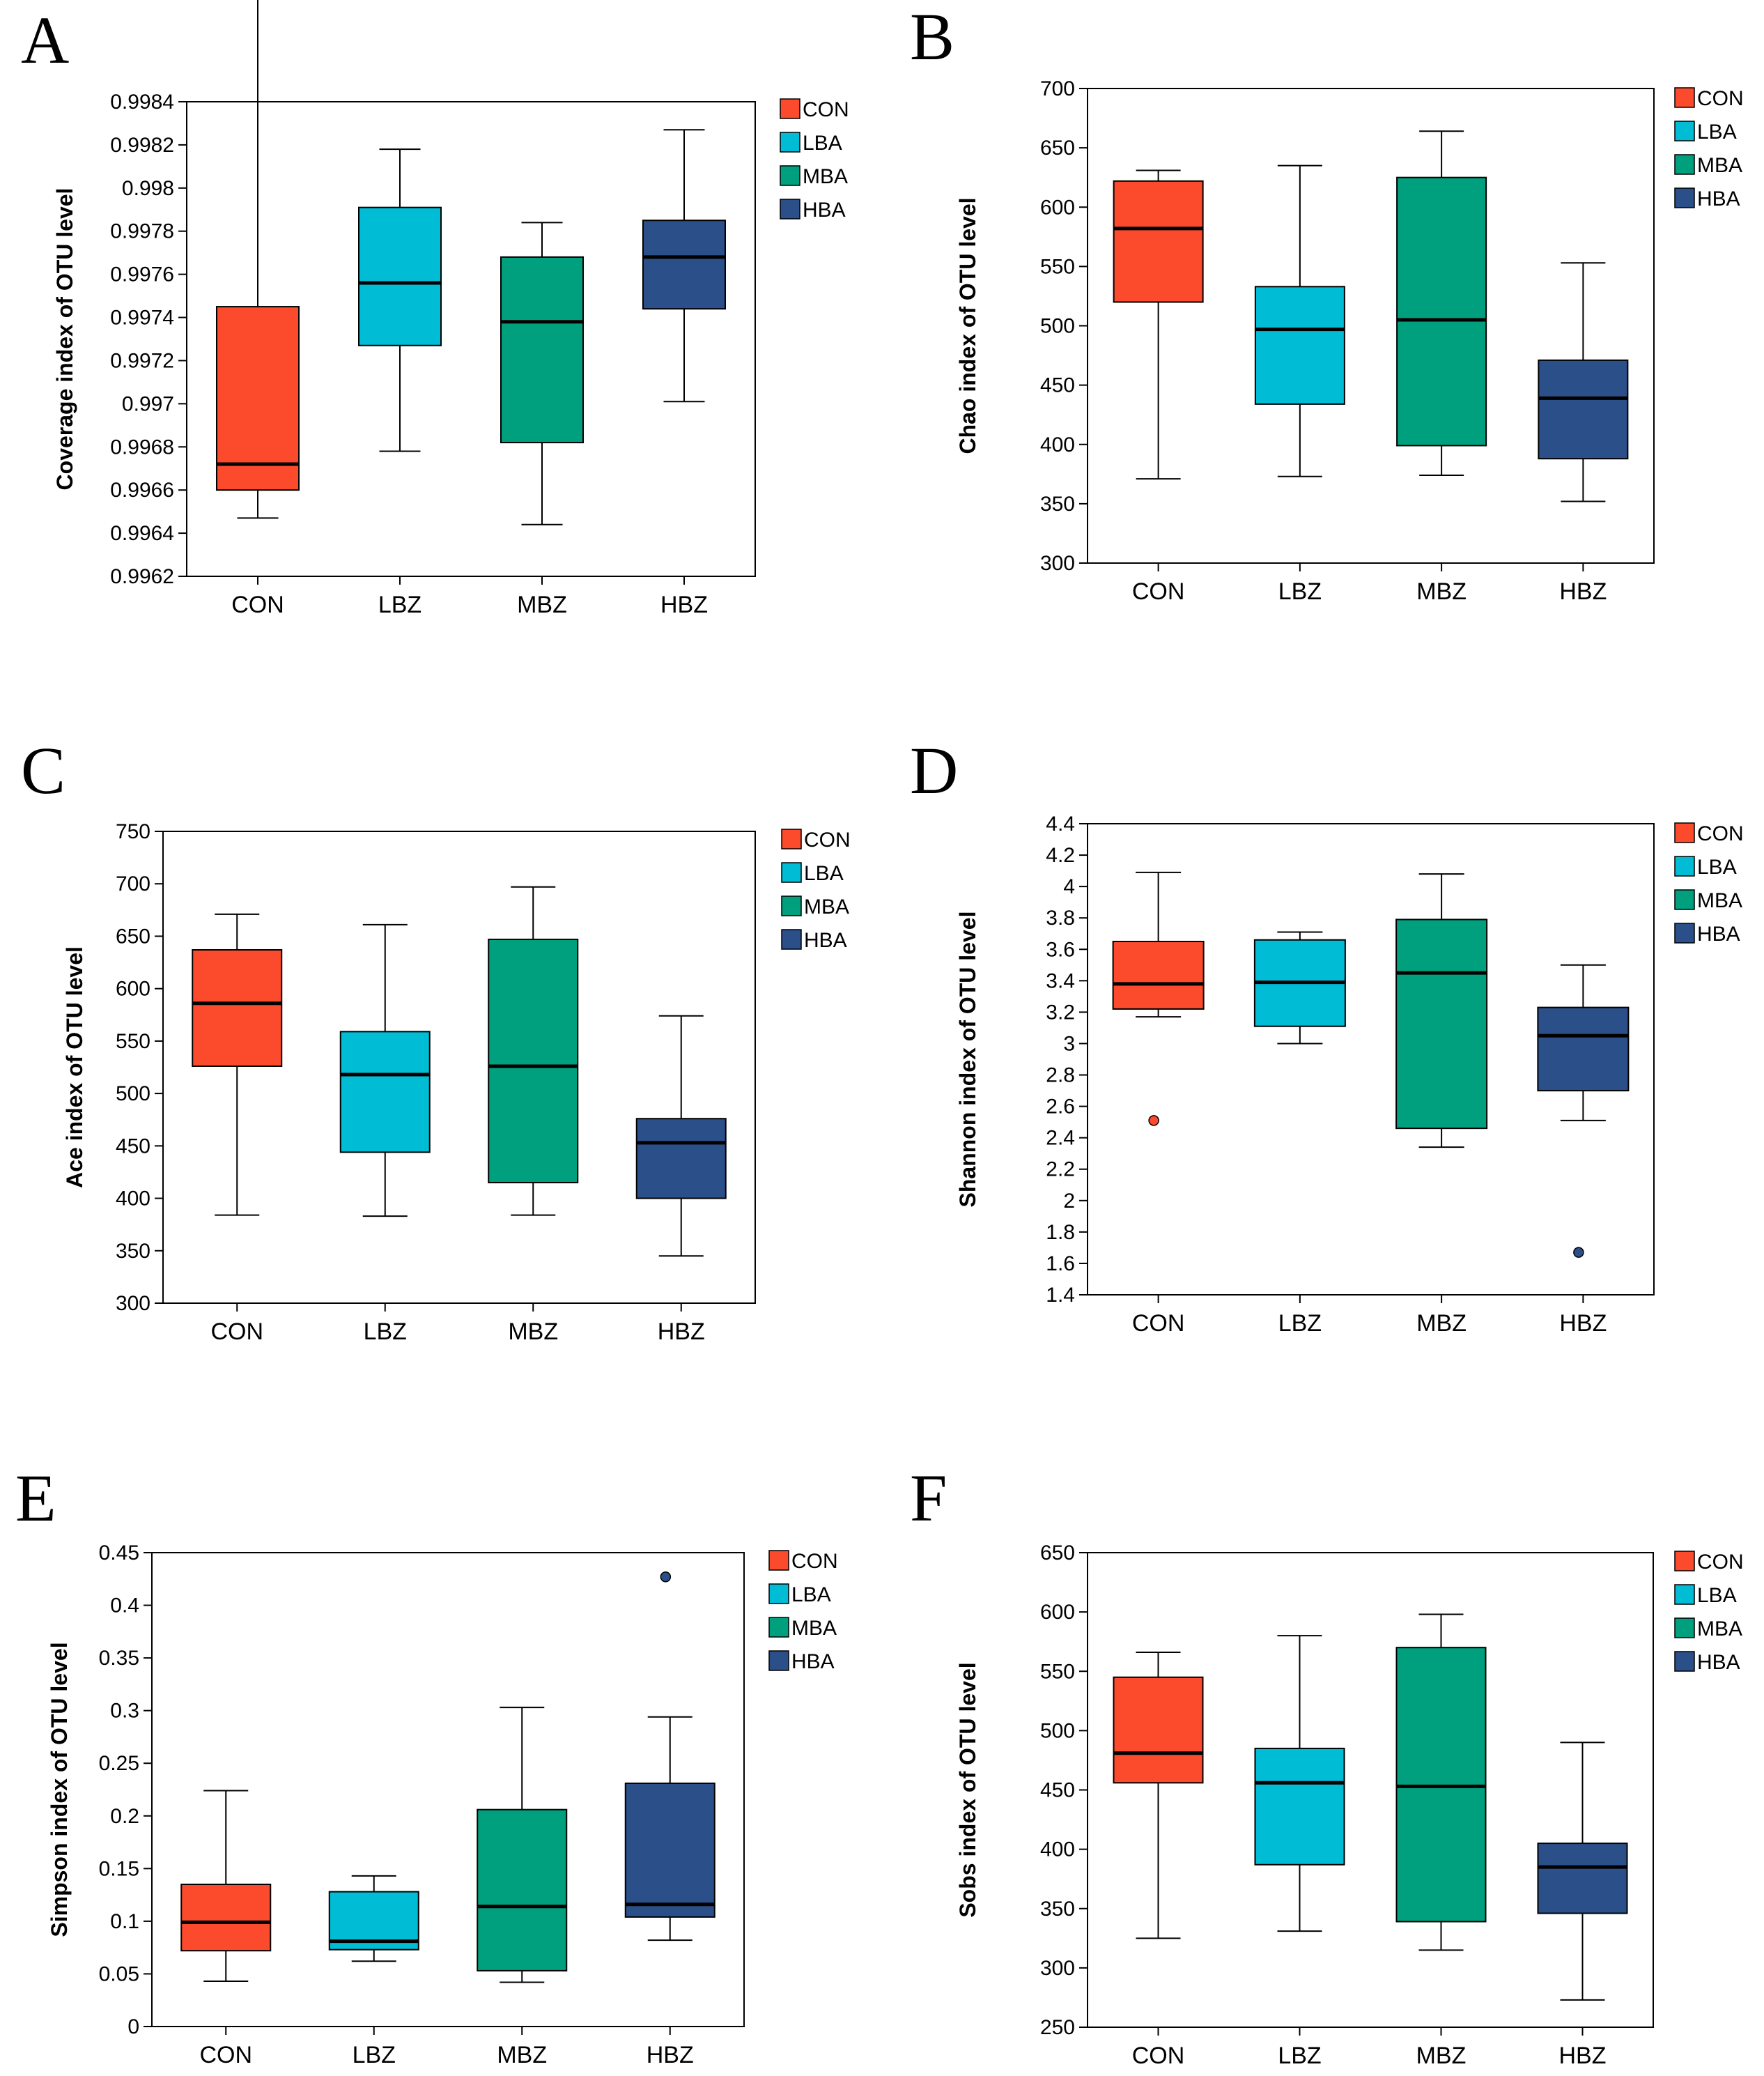 This screenshot has width=1764, height=2076. Describe the element at coordinates (932, 37) in the screenshot. I see `panel-letter: B` at that location.